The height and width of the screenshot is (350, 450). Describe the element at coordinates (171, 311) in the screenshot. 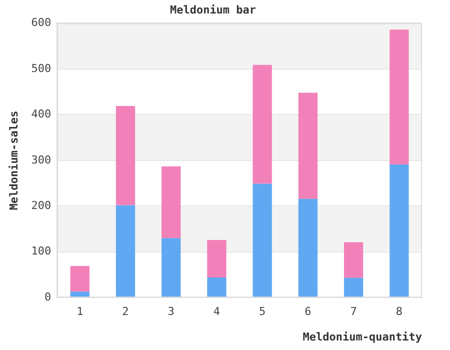

I see `x-tick-label: 3` at that location.